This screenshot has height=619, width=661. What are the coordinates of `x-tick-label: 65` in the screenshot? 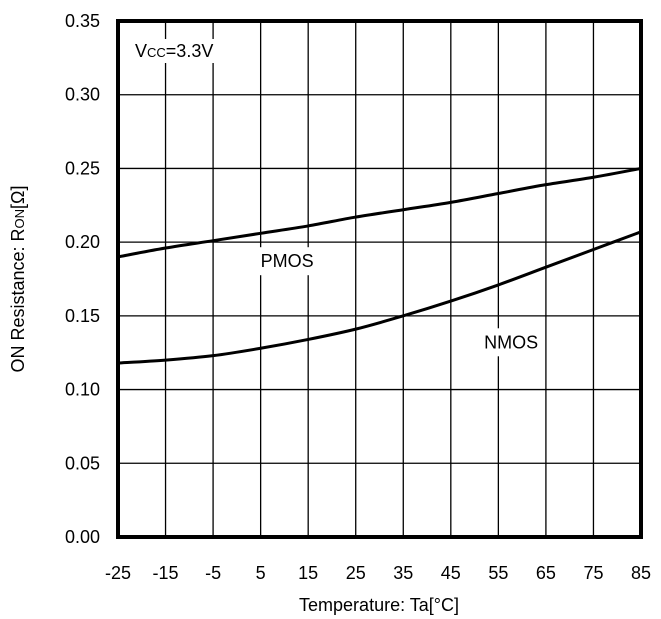 It's located at (546, 573).